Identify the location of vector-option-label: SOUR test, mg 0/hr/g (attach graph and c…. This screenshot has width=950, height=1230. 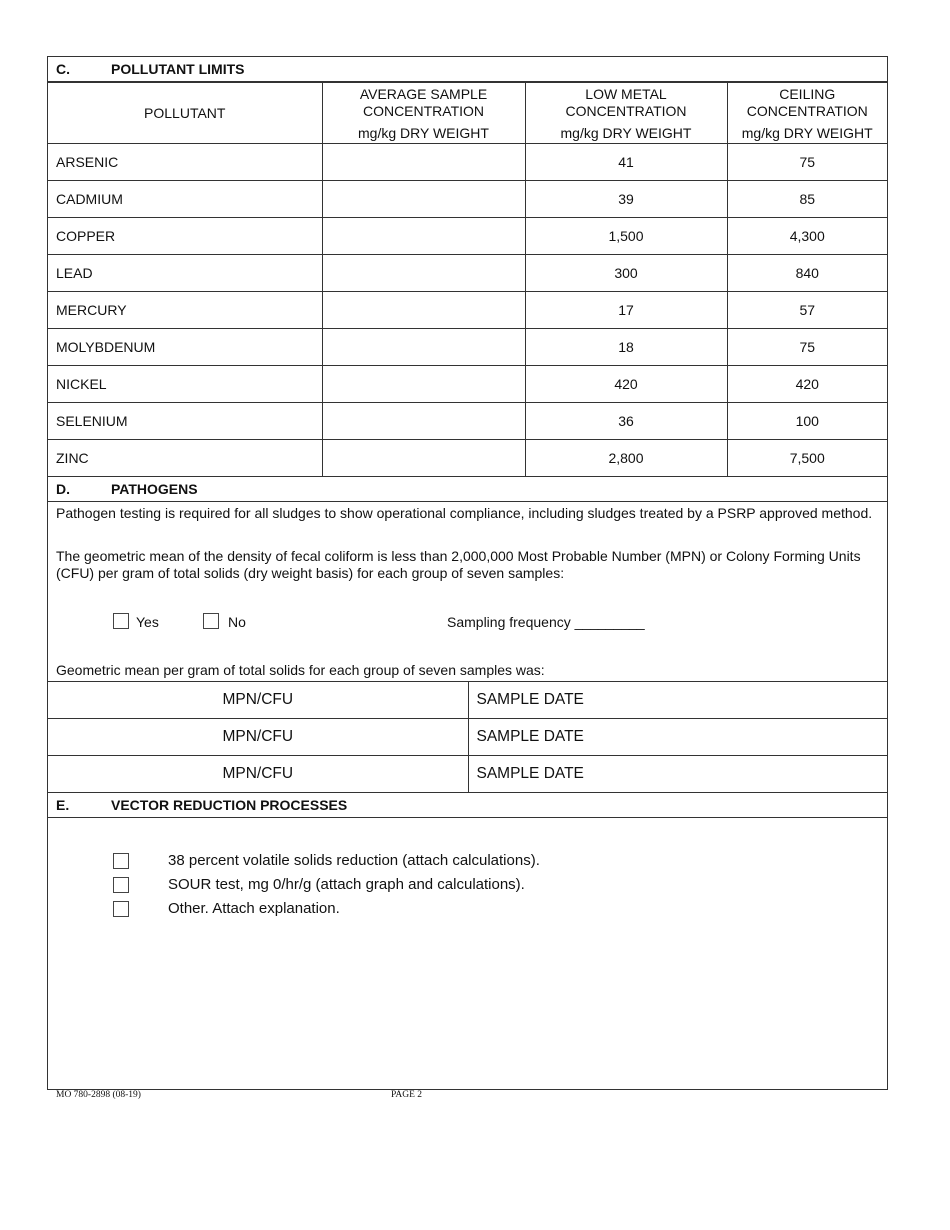
(346, 884).